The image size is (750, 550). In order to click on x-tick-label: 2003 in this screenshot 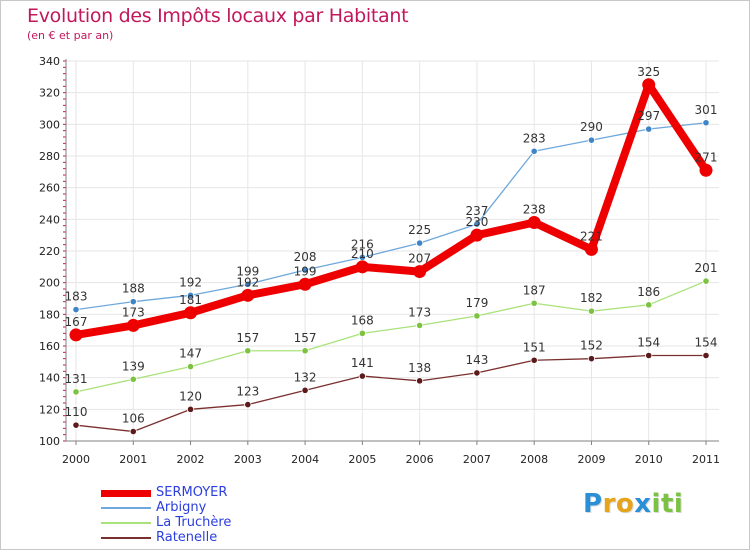, I will do `click(248, 459)`.